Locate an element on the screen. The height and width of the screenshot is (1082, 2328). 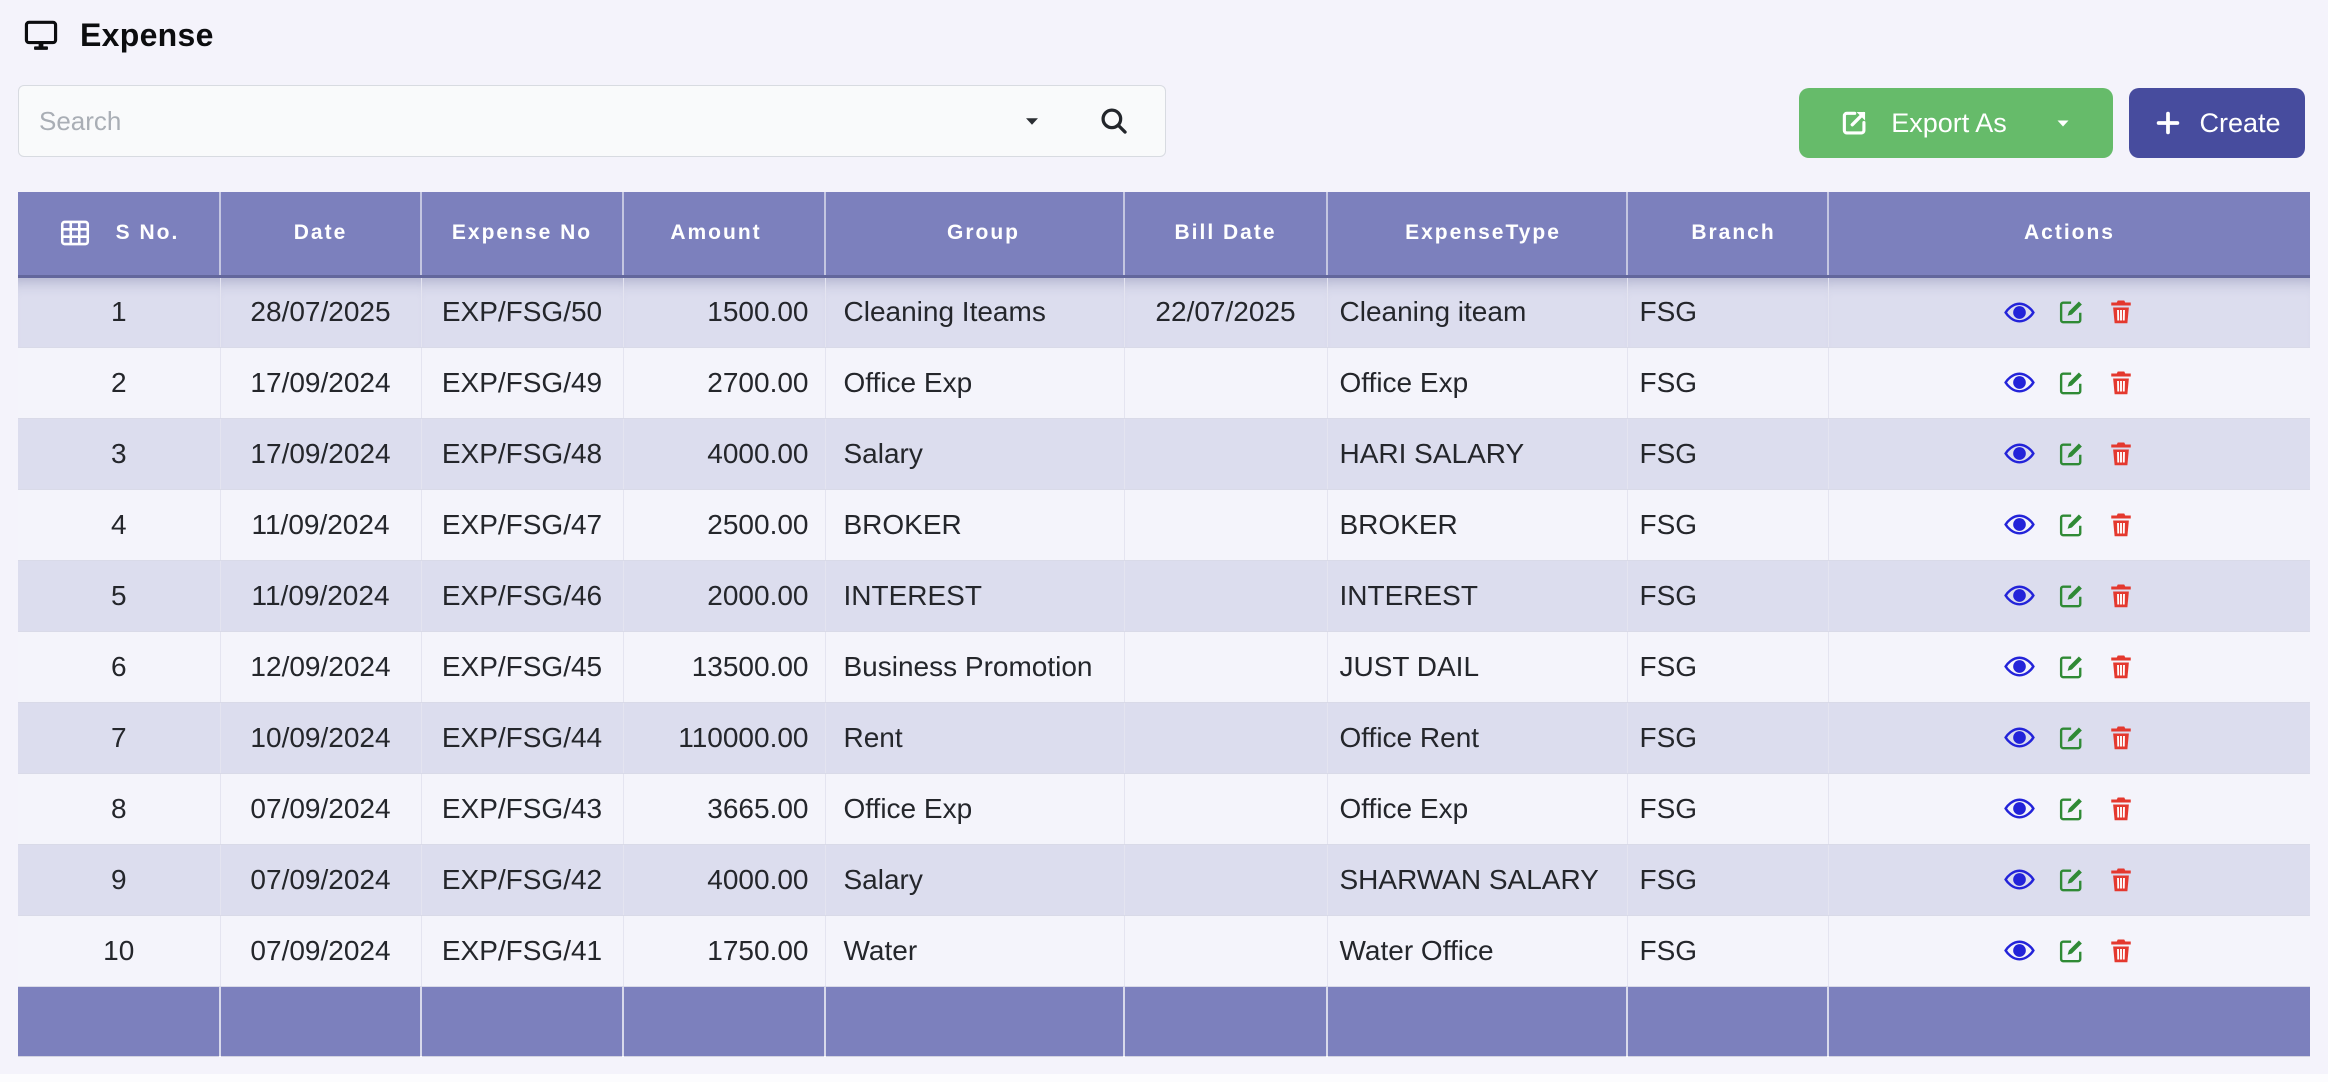
search-icon is located at coordinates (1114, 121).